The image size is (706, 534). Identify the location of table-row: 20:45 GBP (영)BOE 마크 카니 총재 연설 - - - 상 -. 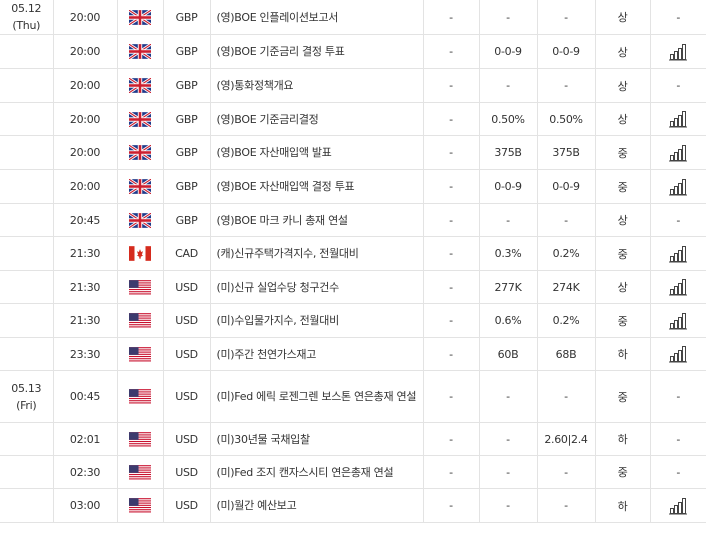
(353, 220).